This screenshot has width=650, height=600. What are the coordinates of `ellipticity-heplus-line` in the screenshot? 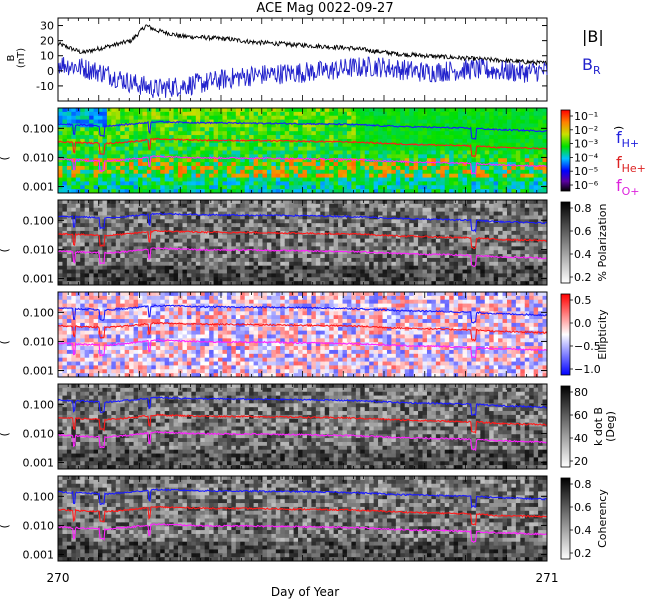 It's located at (302, 331).